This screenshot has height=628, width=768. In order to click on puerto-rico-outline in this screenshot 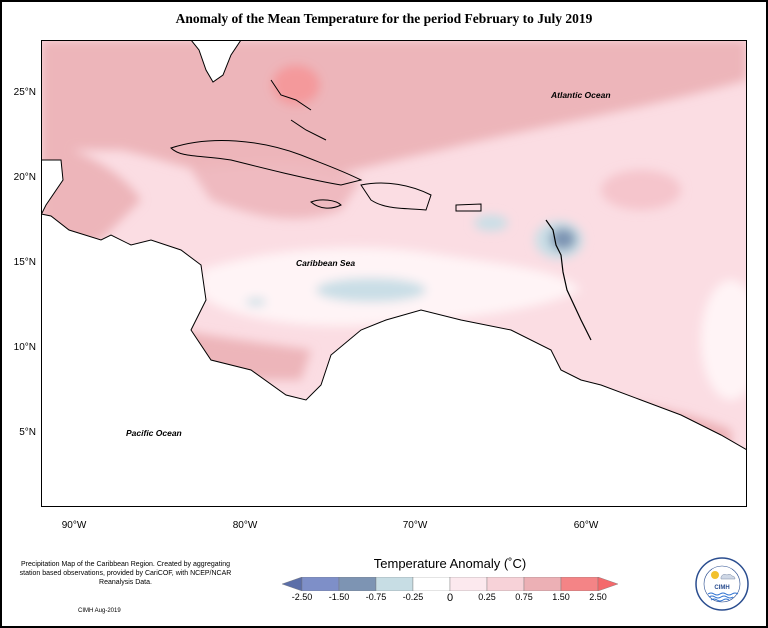, I will do `click(468, 207)`.